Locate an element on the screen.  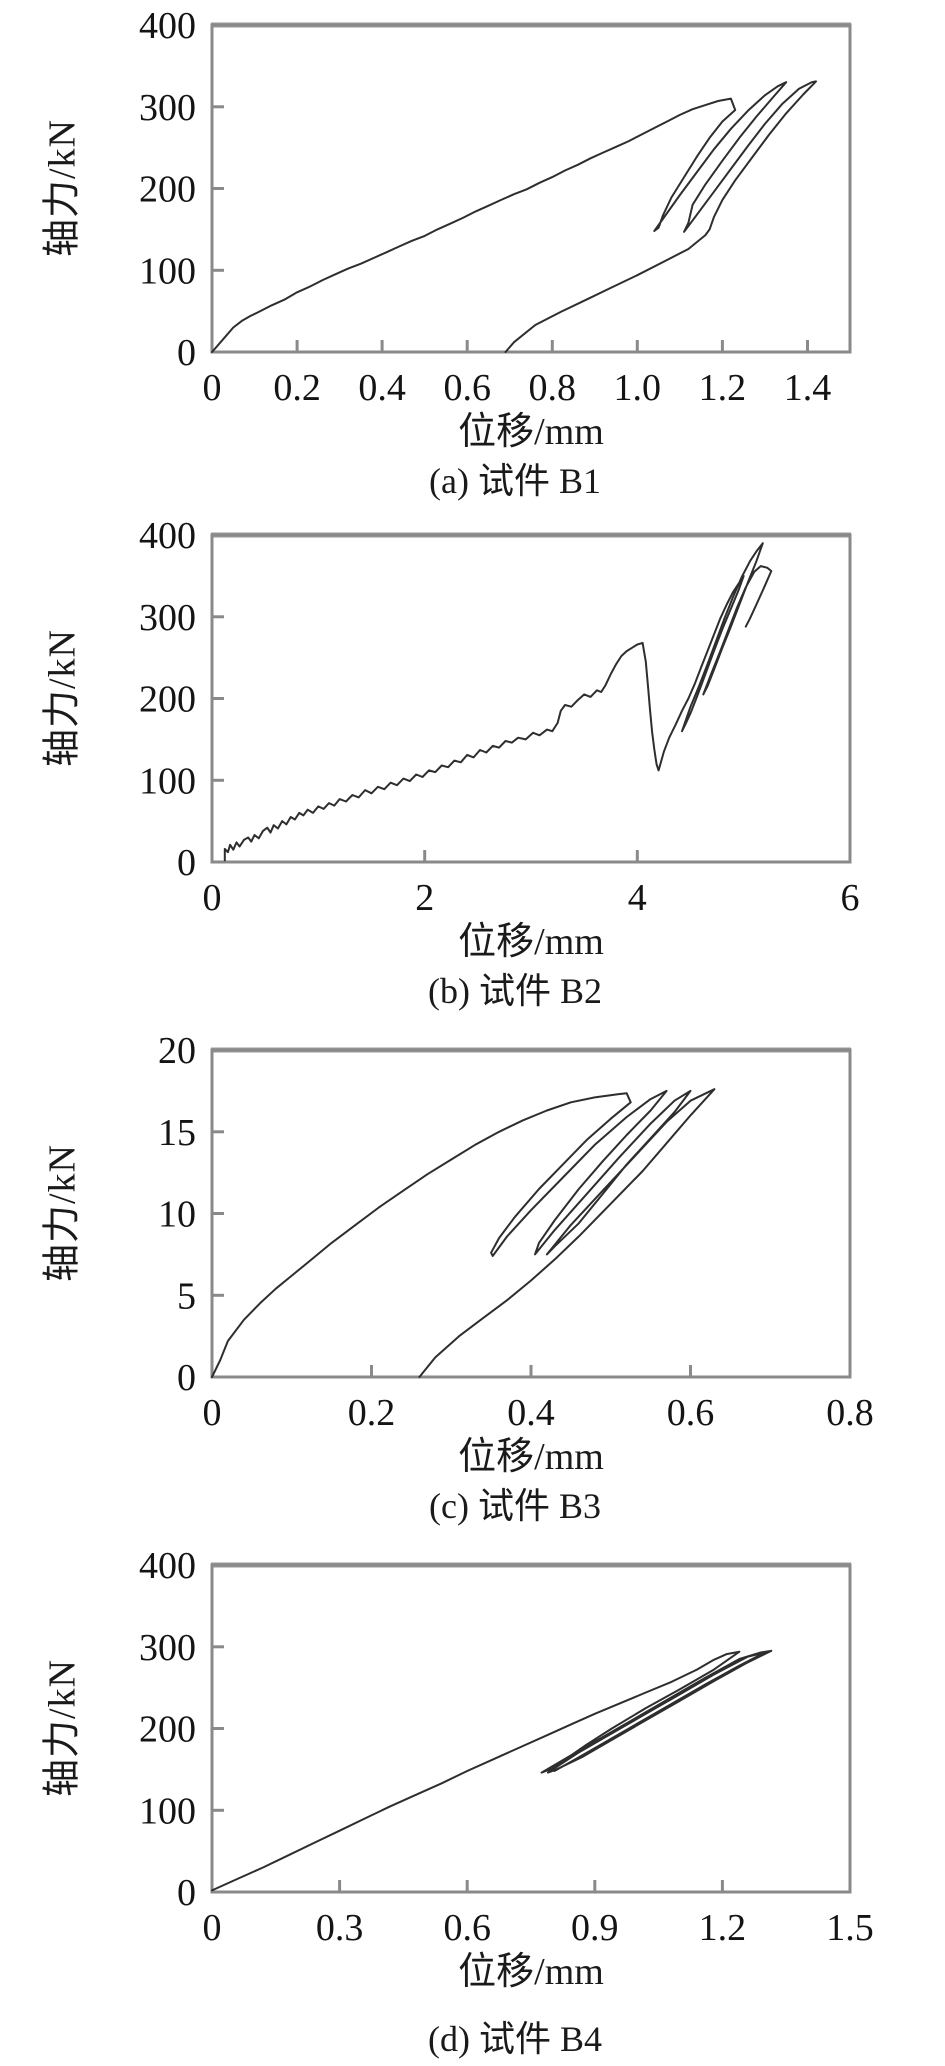
x-tick-label: 1.4 is located at coordinates (808, 388).